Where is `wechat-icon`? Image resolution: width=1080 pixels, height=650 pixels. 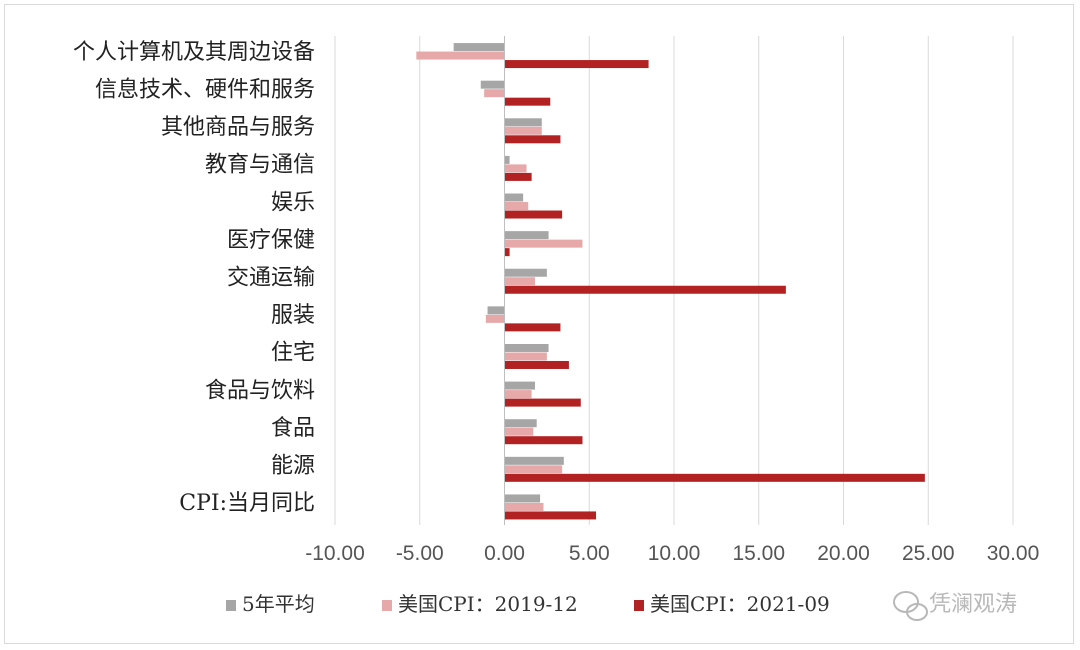 wechat-icon is located at coordinates (910, 606).